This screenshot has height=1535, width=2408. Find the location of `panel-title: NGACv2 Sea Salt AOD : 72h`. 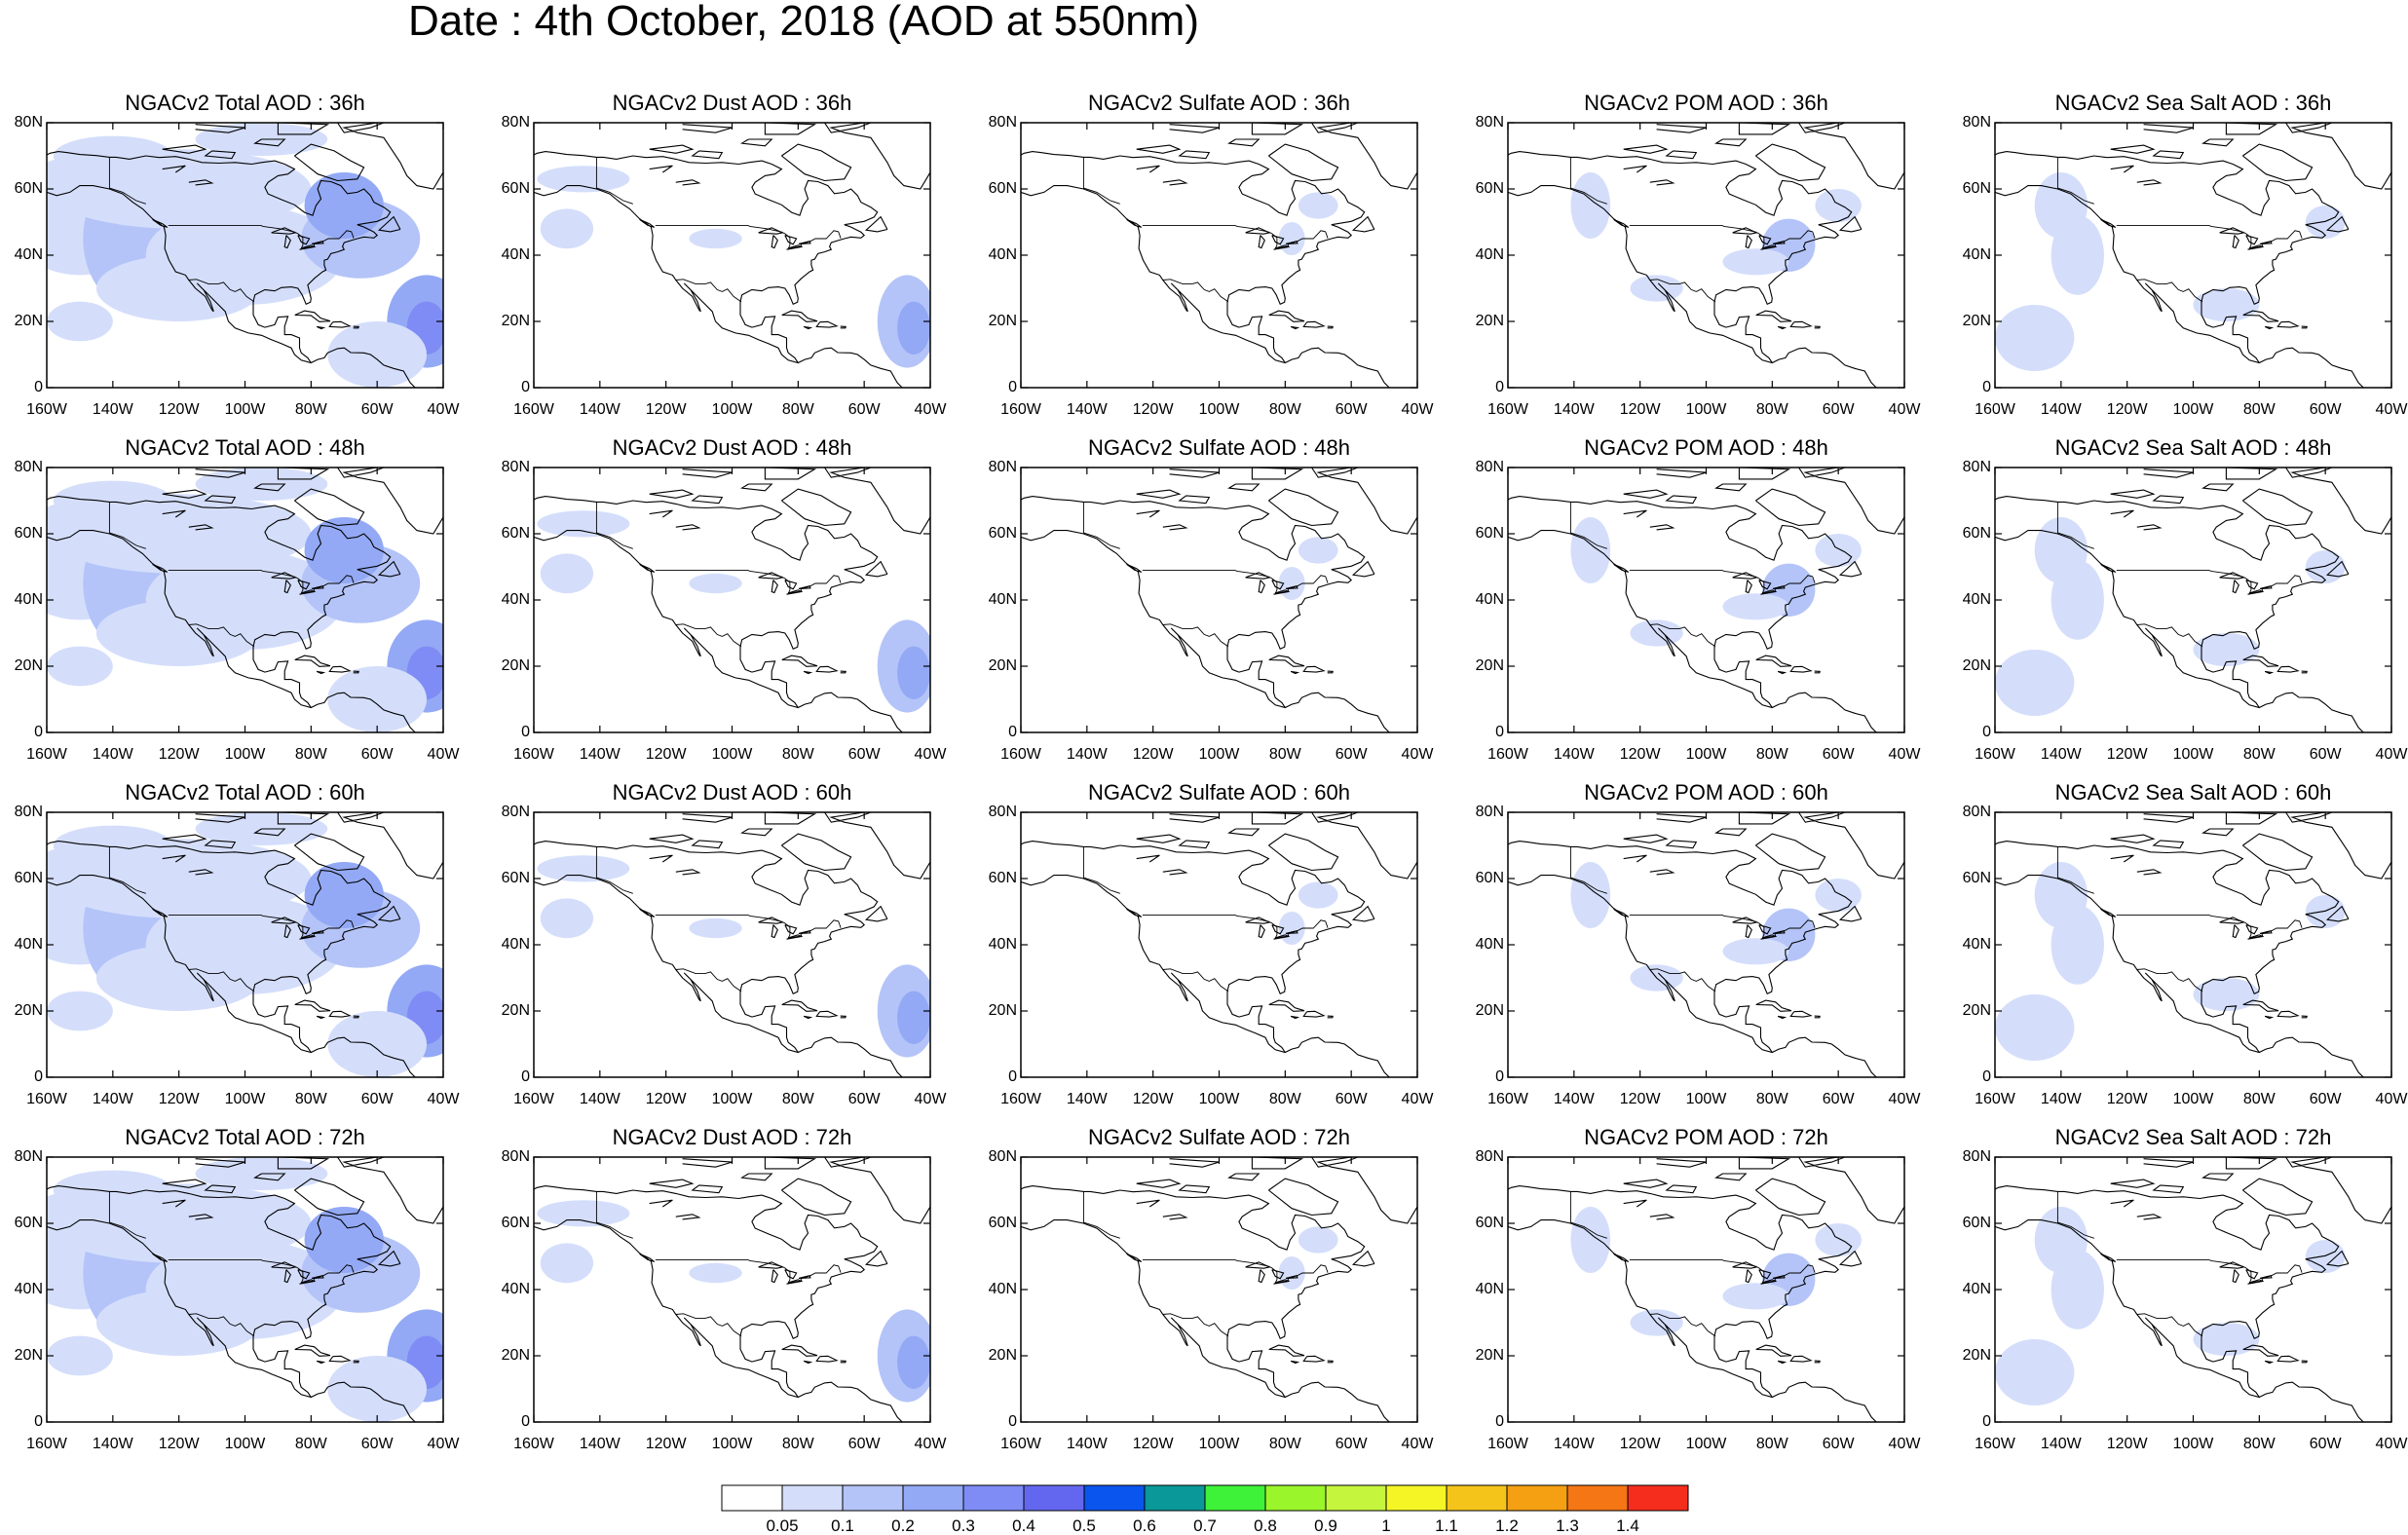

panel-title: NGACv2 Sea Salt AOD : 72h is located at coordinates (2193, 1137).